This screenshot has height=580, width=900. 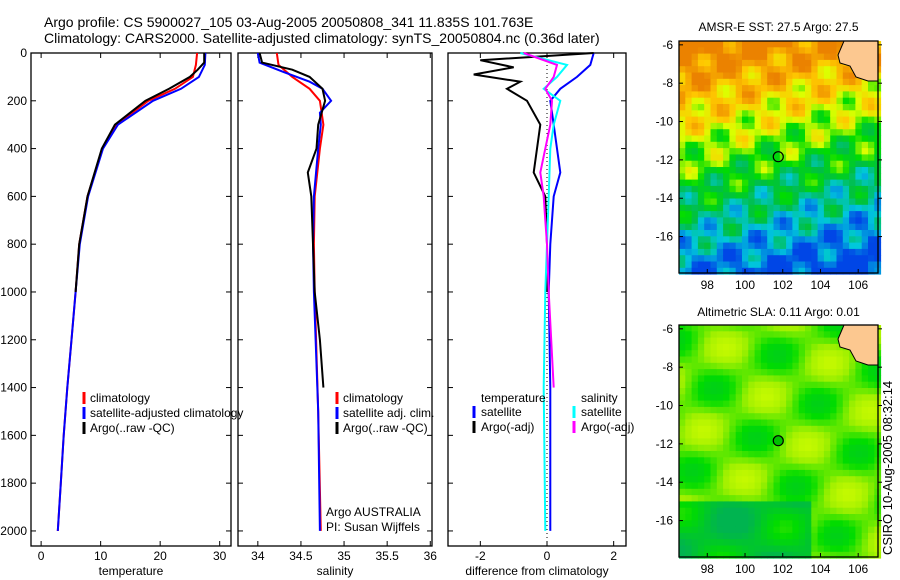 What do you see at coordinates (13, 388) in the screenshot?
I see `y-tick-label: 1400` at bounding box center [13, 388].